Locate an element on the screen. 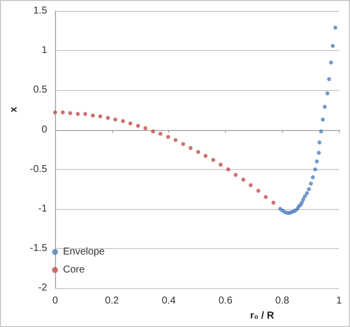  x-tick-label: 1 is located at coordinates (339, 301).